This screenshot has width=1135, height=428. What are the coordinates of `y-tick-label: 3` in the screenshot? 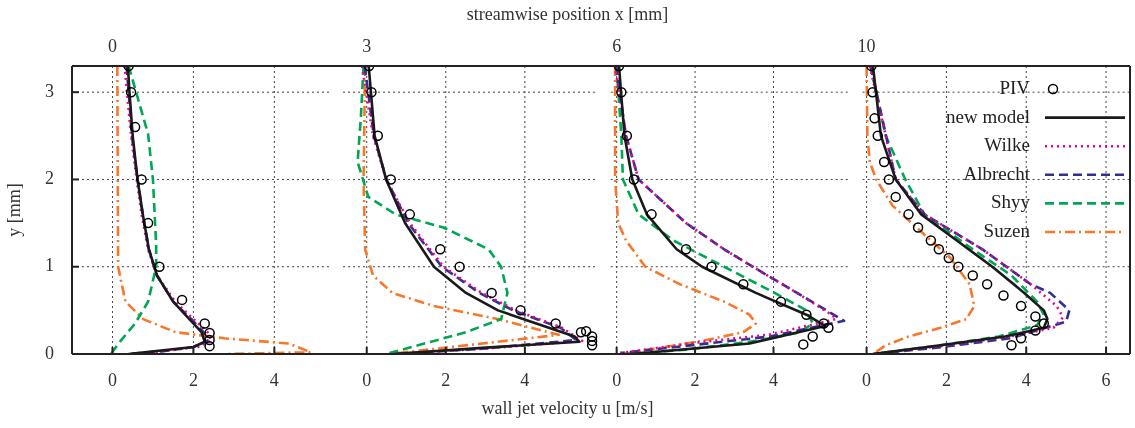 It's located at (49, 90).